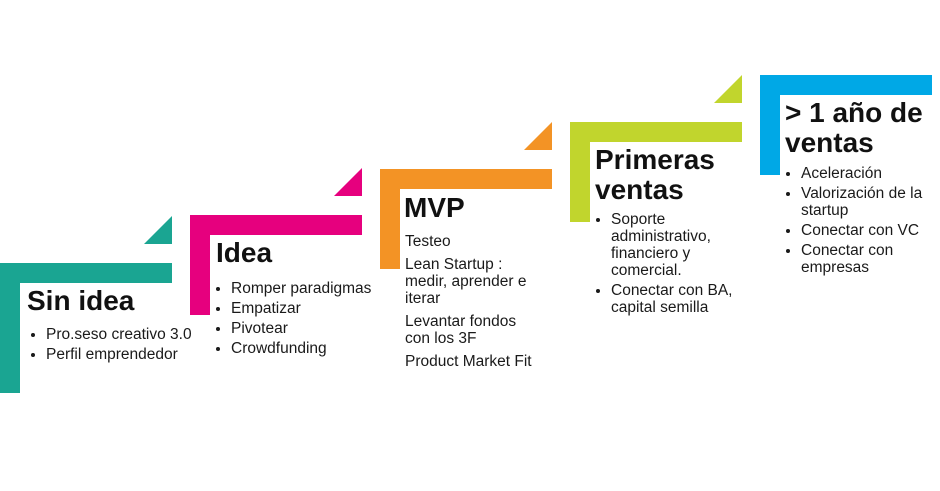 This screenshot has width=940, height=491. Describe the element at coordinates (466, 219) in the screenshot. I see `stage-3-bracket` at that location.